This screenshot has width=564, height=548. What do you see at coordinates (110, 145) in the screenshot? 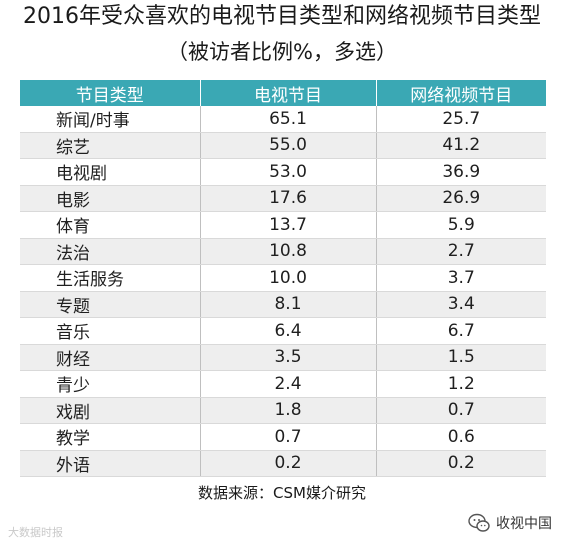
I see `cell-category: 综艺` at bounding box center [110, 145].